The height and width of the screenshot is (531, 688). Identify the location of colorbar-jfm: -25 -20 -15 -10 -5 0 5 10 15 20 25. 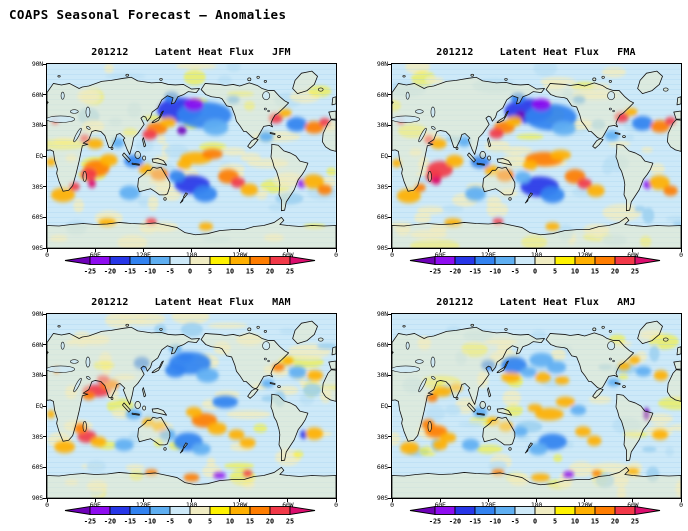
(190, 265).